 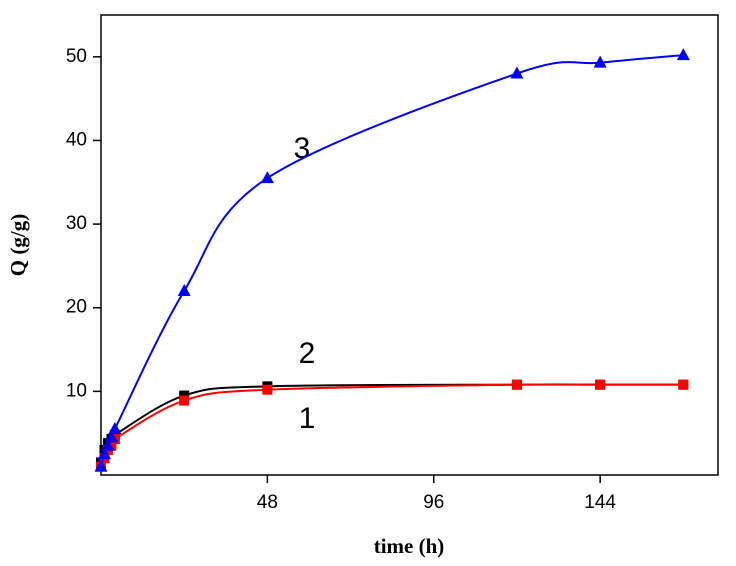 What do you see at coordinates (76, 56) in the screenshot?
I see `y-tick-label: 50` at bounding box center [76, 56].